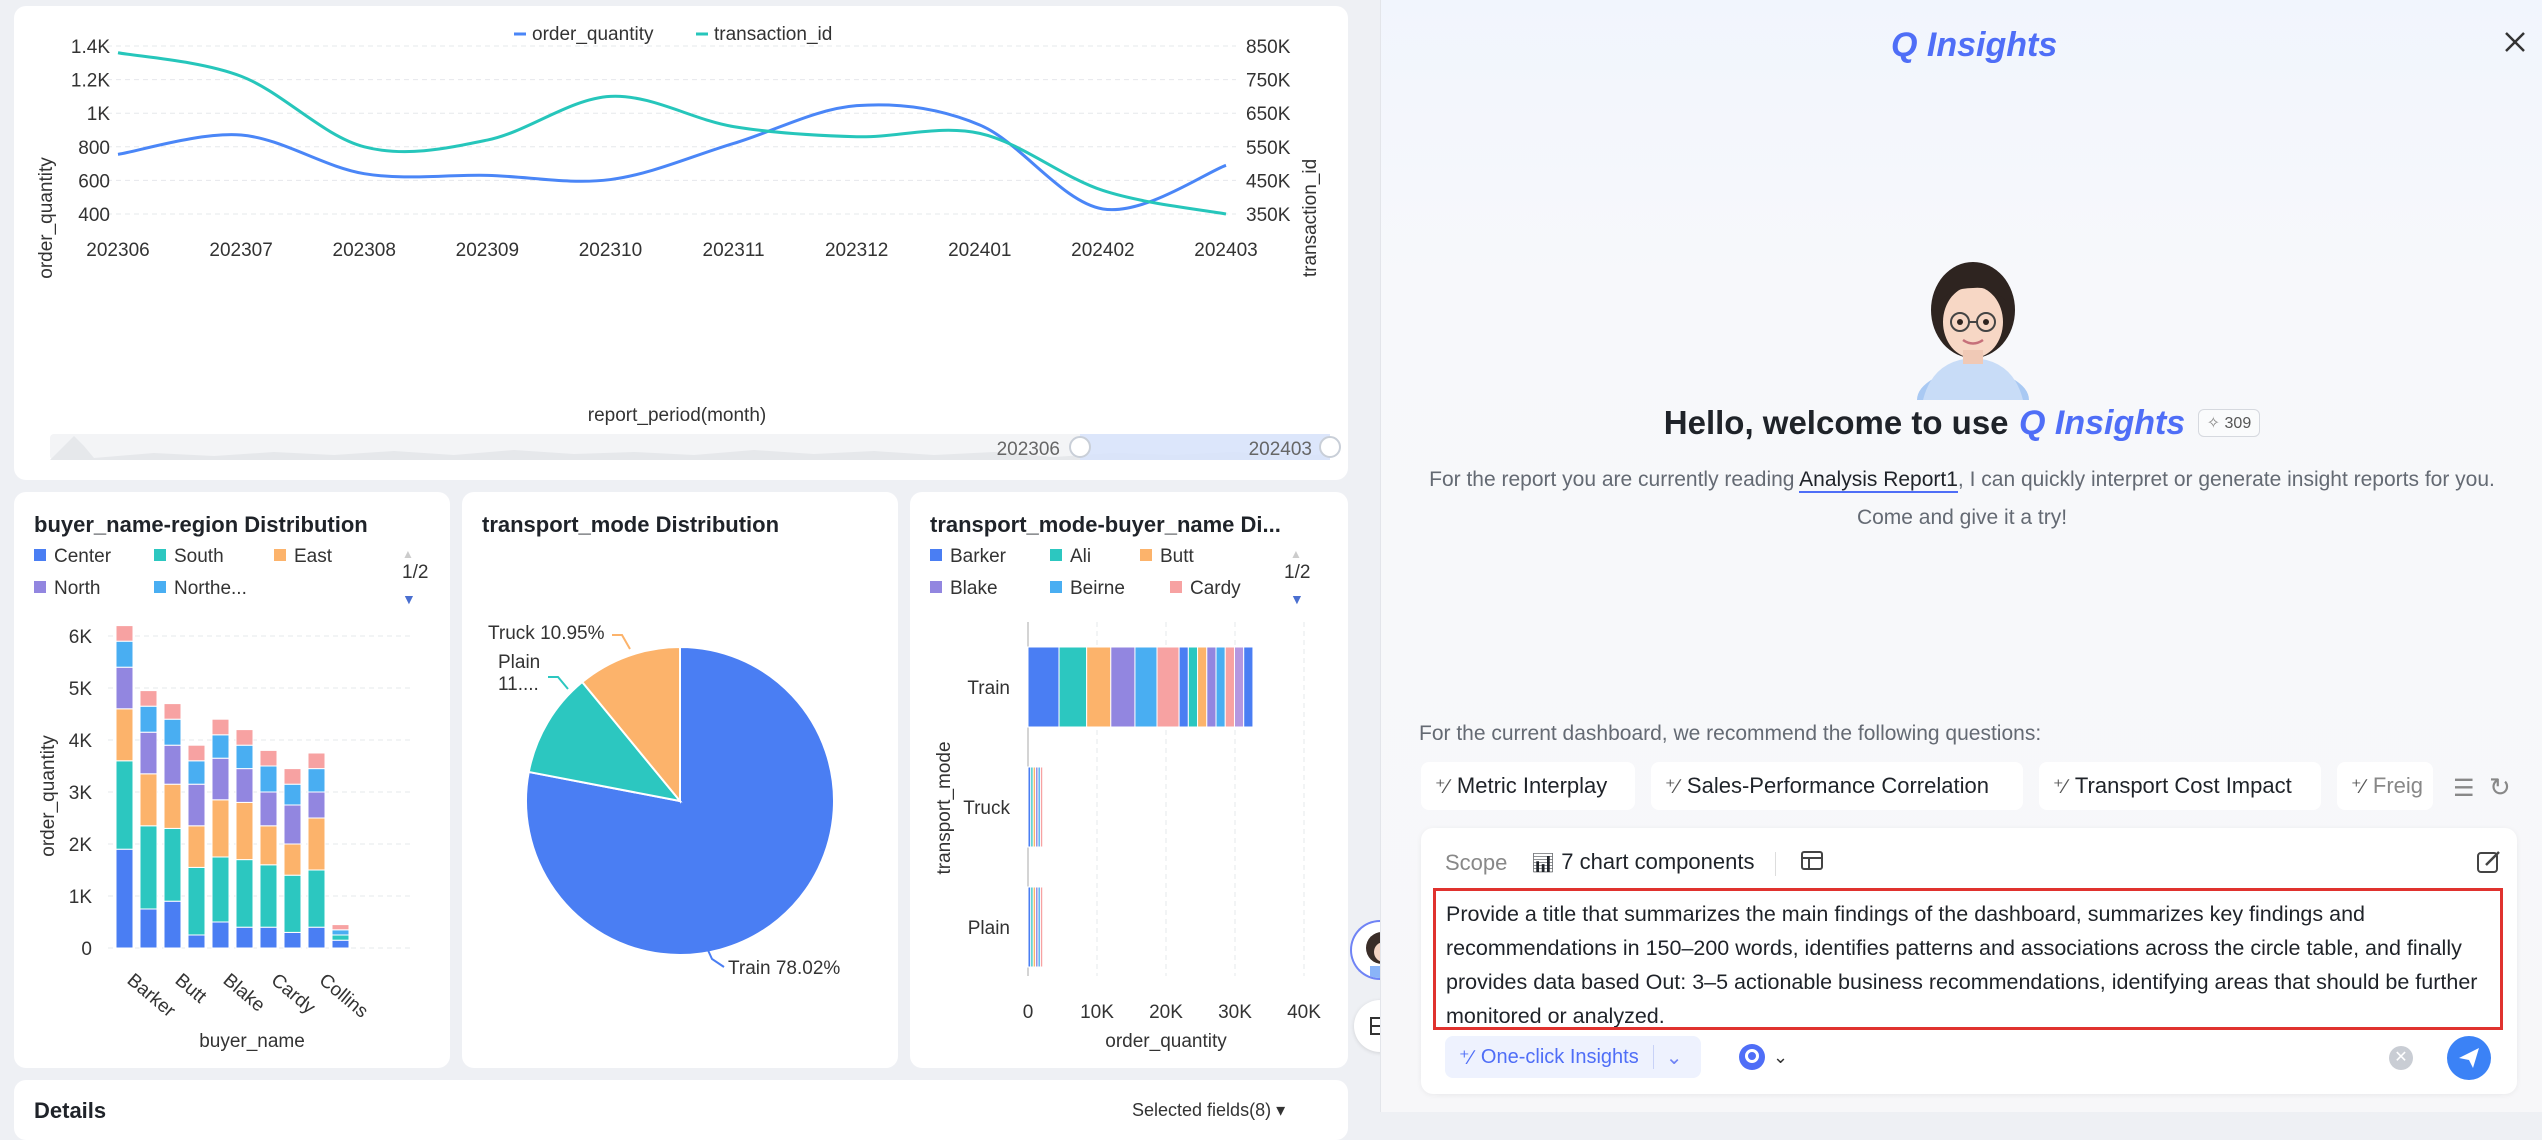  Describe the element at coordinates (1559, 1056) in the screenshot. I see `one-click-label: One-click Insights` at that location.